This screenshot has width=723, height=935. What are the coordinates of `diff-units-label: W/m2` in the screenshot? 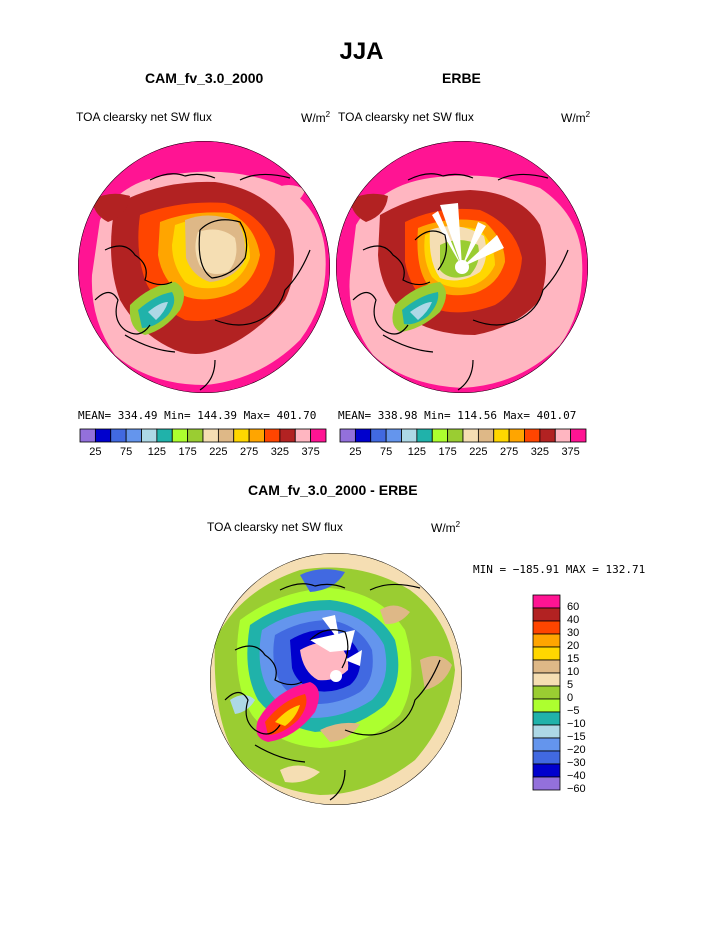 It's located at (446, 527).